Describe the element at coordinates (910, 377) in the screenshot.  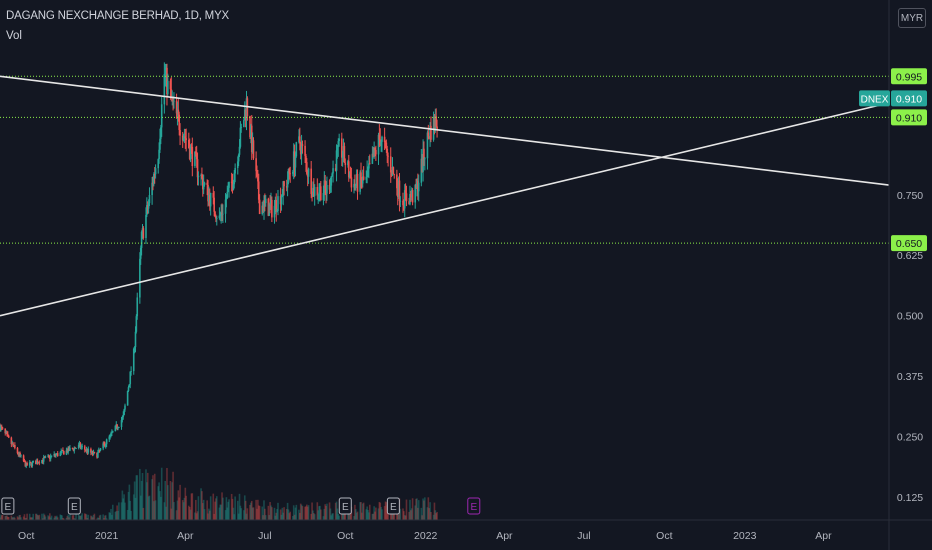
I see `y-tick-label: 0.375` at that location.